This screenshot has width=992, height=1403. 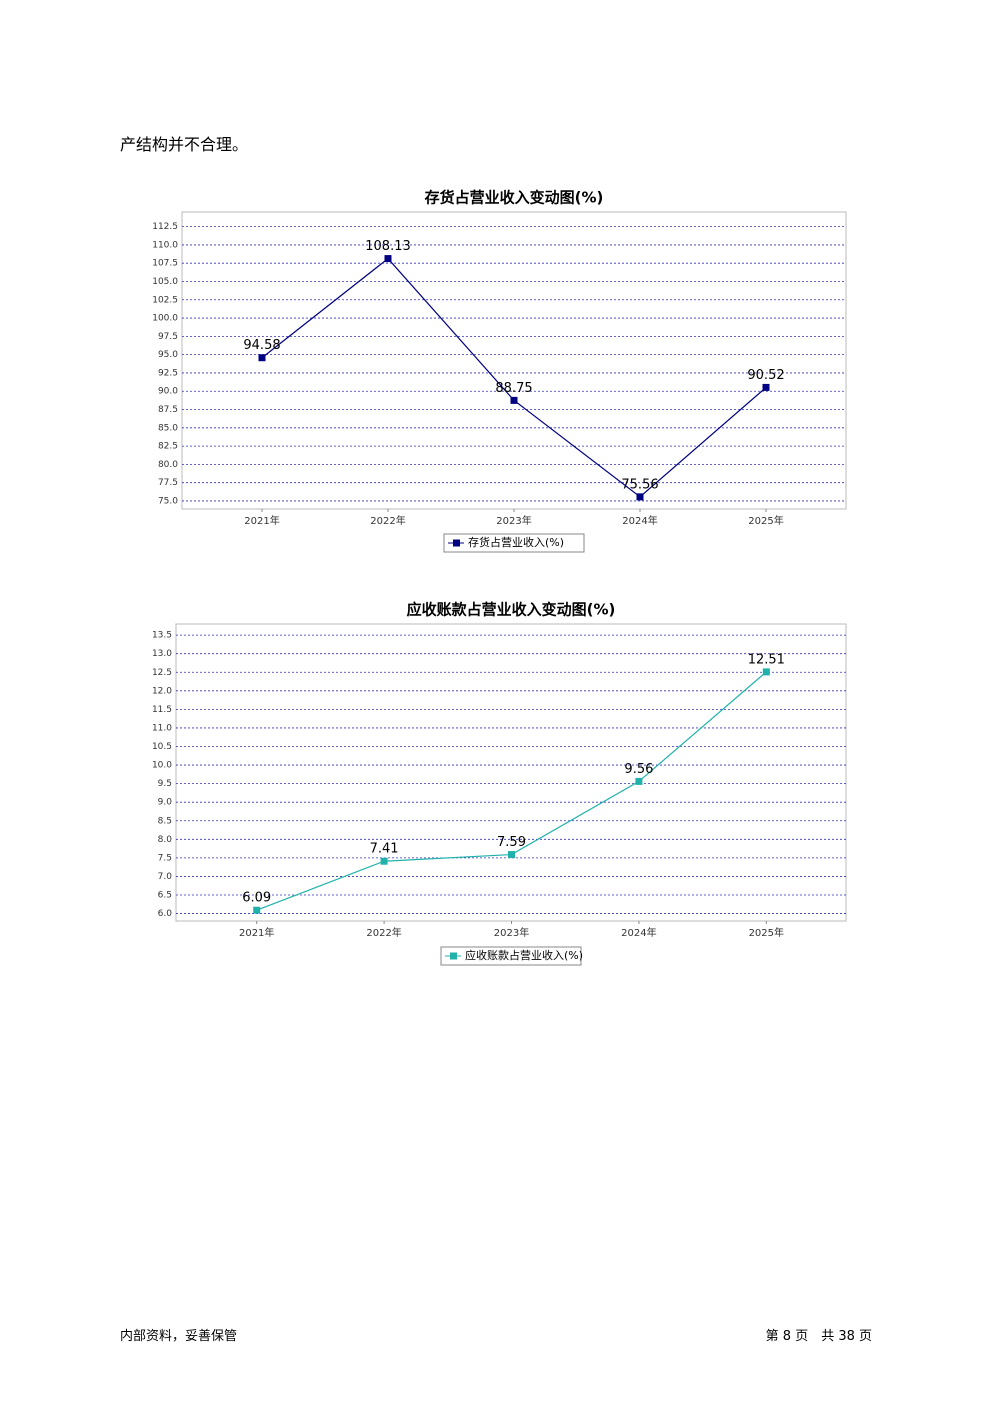 What do you see at coordinates (165, 245) in the screenshot?
I see `y-tick-label: 110.0` at bounding box center [165, 245].